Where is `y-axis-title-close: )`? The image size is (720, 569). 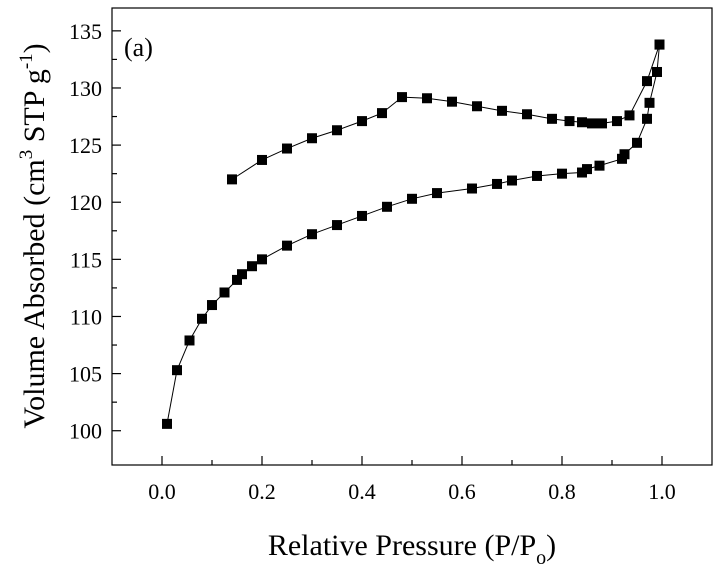
y-axis-title-close: ) is located at coordinates (34, 48).